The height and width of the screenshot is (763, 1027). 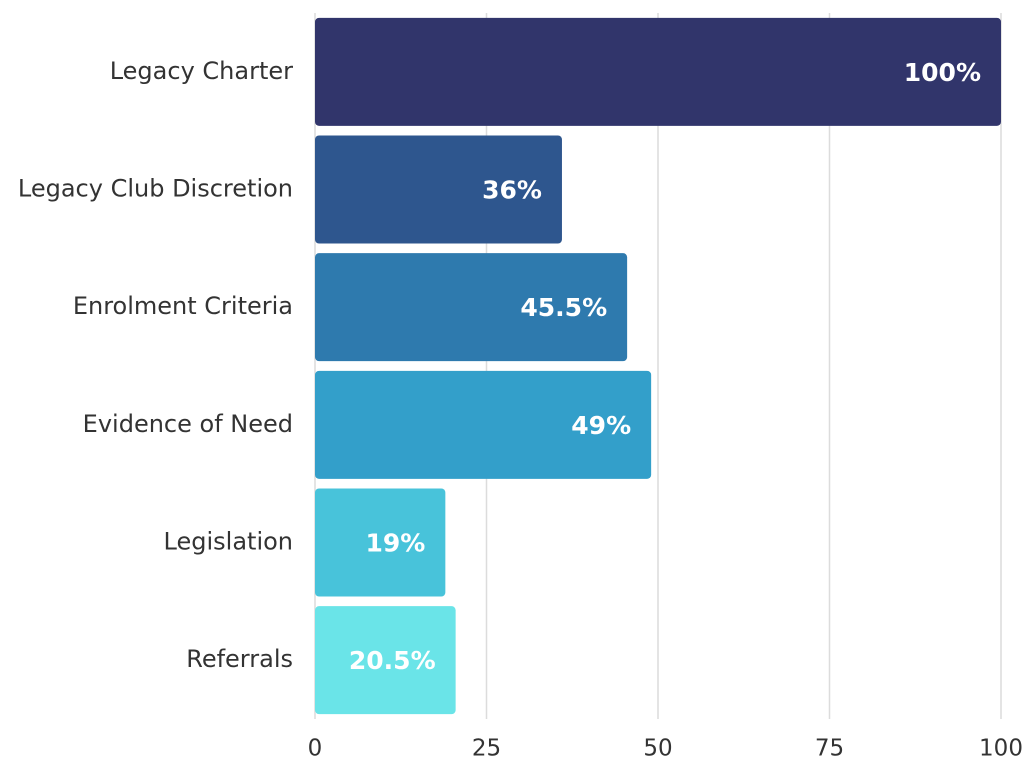 I want to click on y-tick-label: Enrolment Criteria, so click(x=183, y=306).